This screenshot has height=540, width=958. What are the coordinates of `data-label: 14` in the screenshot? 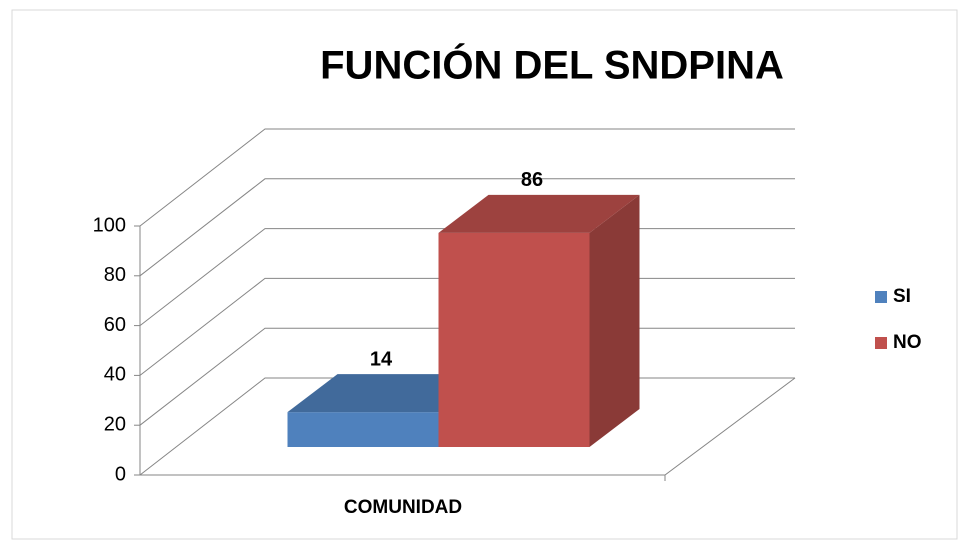 It's located at (381, 359).